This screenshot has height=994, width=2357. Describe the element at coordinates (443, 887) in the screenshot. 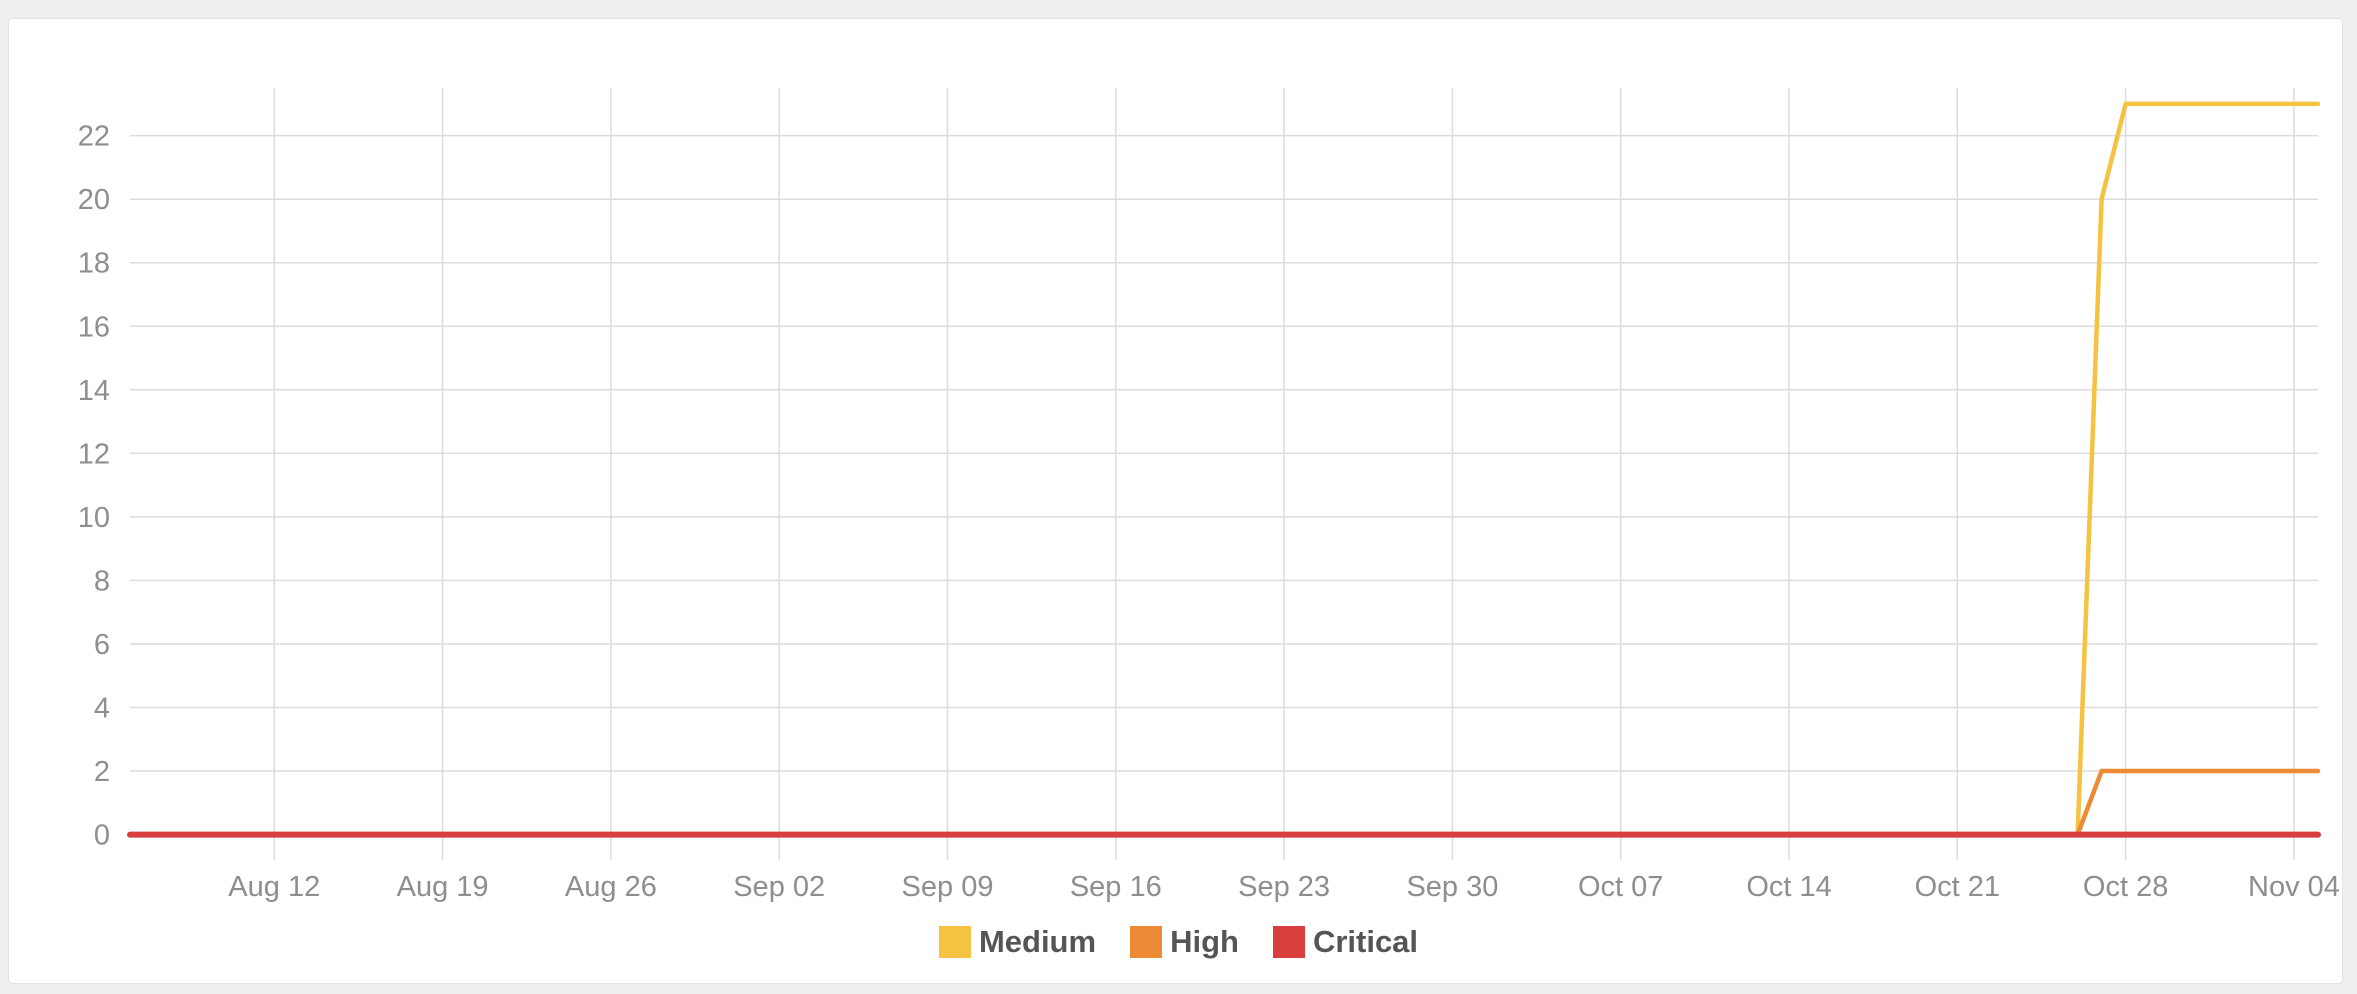

I see `x-tick-label: Aug 19` at that location.